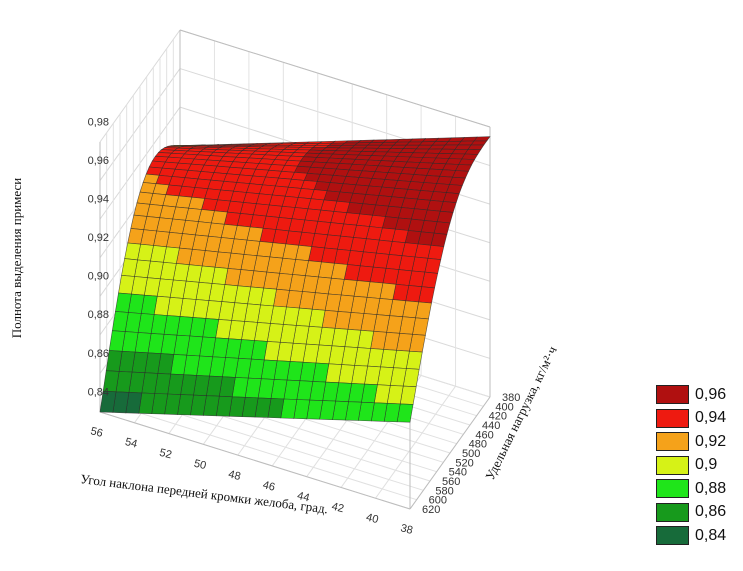 The image size is (743, 571). What do you see at coordinates (706, 465) in the screenshot?
I see `legend-label: 0,9` at bounding box center [706, 465].